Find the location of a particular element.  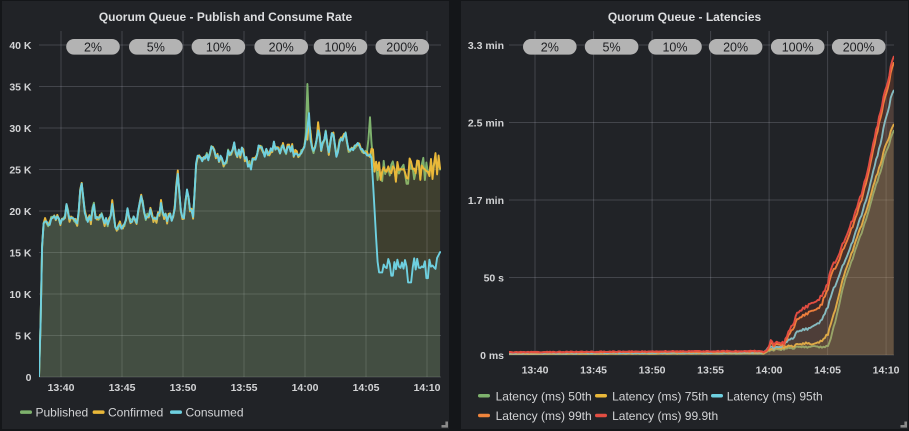

svg-text:Quorum Queue - Publish and Con: Quorum Queue - Publish and Consume Rate is located at coordinates (226, 17).